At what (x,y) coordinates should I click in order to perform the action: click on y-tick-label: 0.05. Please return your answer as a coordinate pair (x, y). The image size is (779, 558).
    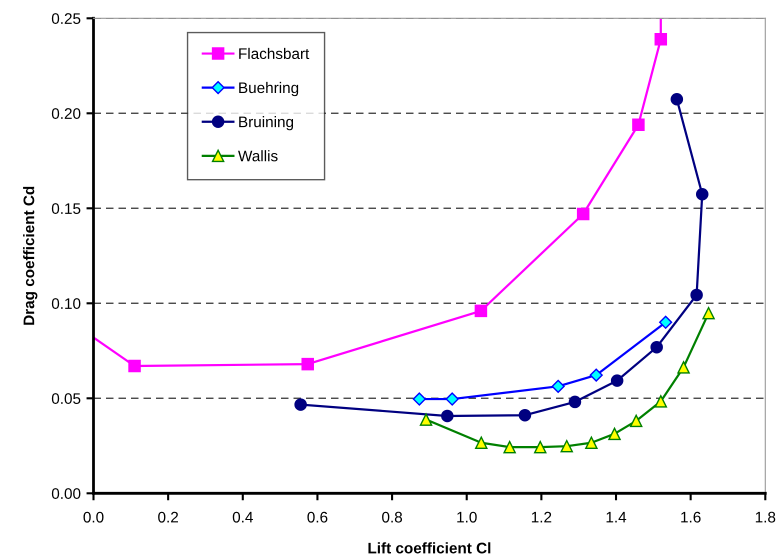
    Looking at the image, I should click on (66, 398).